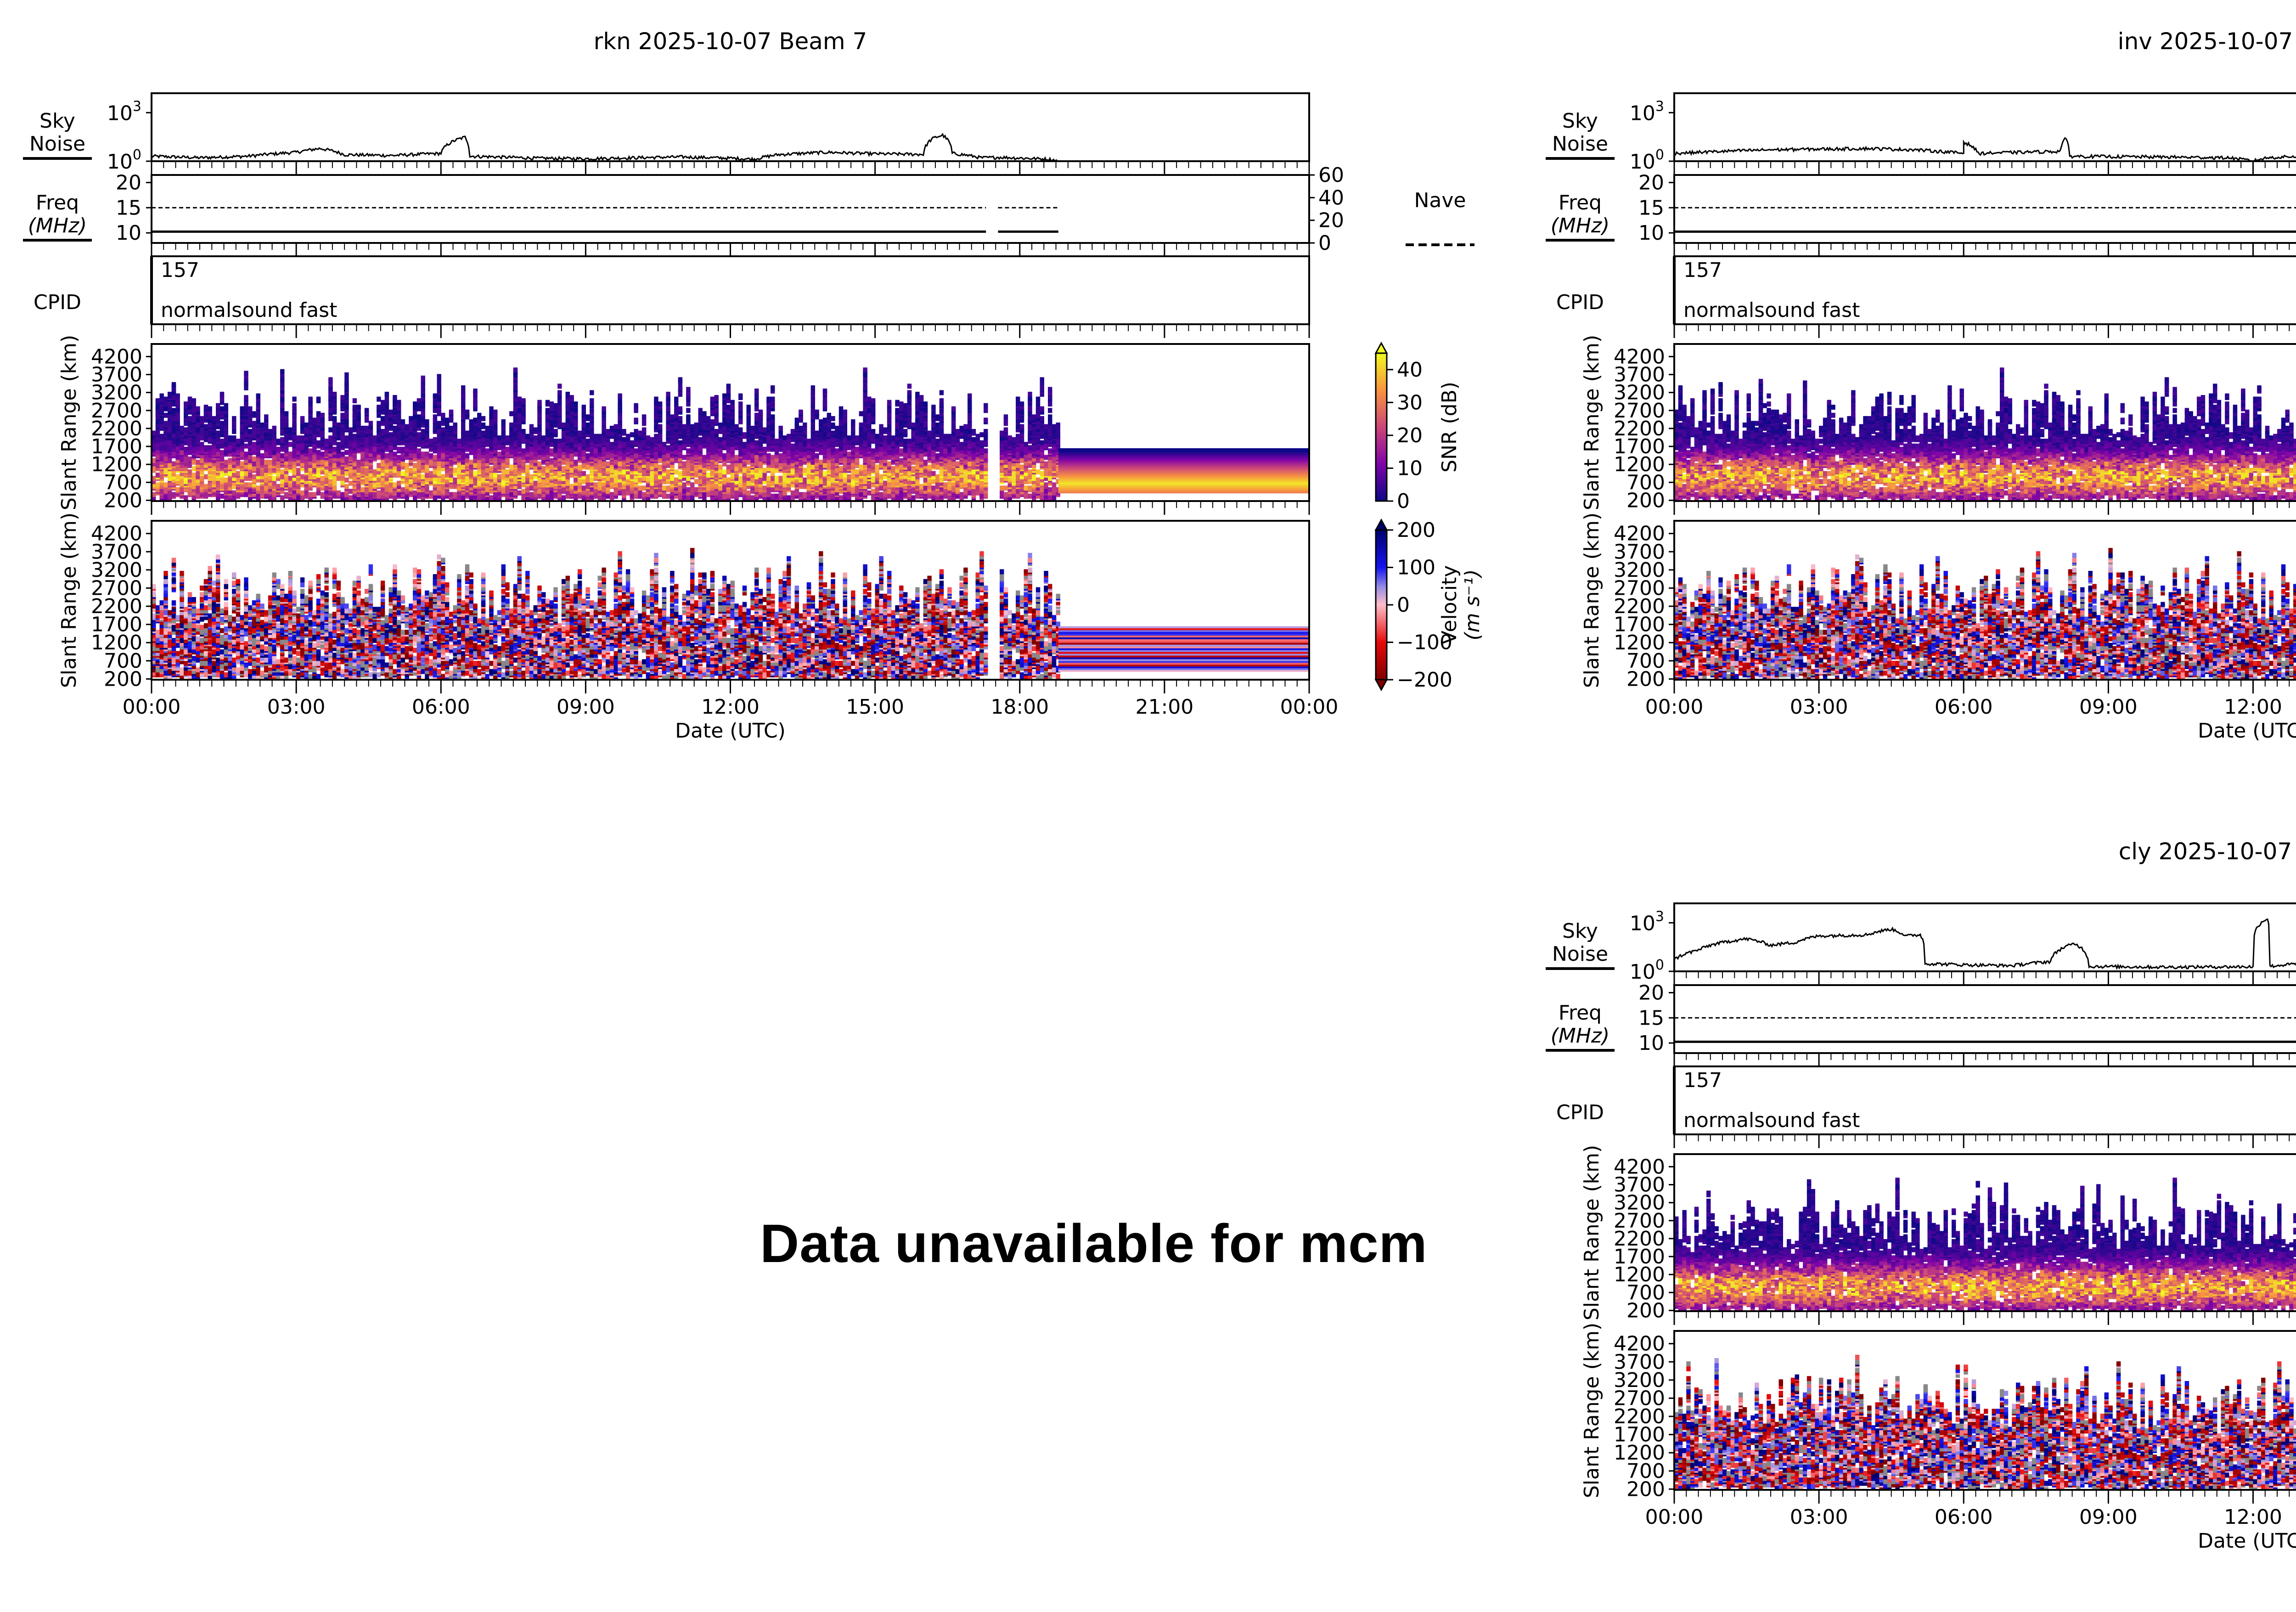  Describe the element at coordinates (128, 233) in the screenshot. I see `y-tick-label: 10` at that location.